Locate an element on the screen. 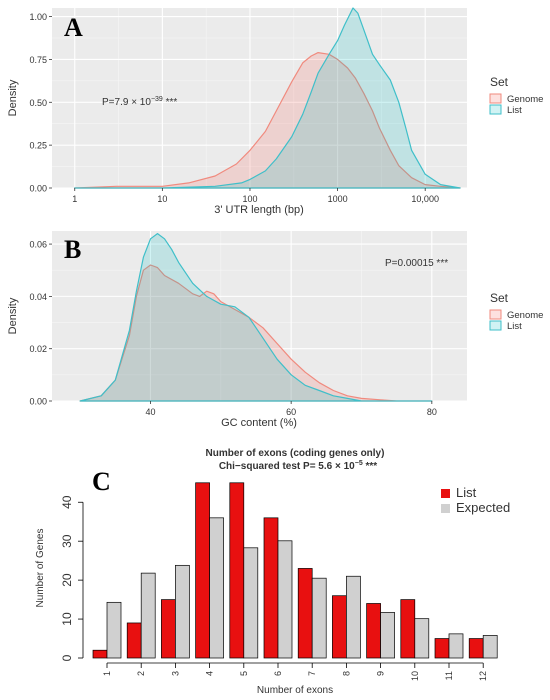 The image size is (550, 700). y-tick-label: 0.75 is located at coordinates (38, 60).